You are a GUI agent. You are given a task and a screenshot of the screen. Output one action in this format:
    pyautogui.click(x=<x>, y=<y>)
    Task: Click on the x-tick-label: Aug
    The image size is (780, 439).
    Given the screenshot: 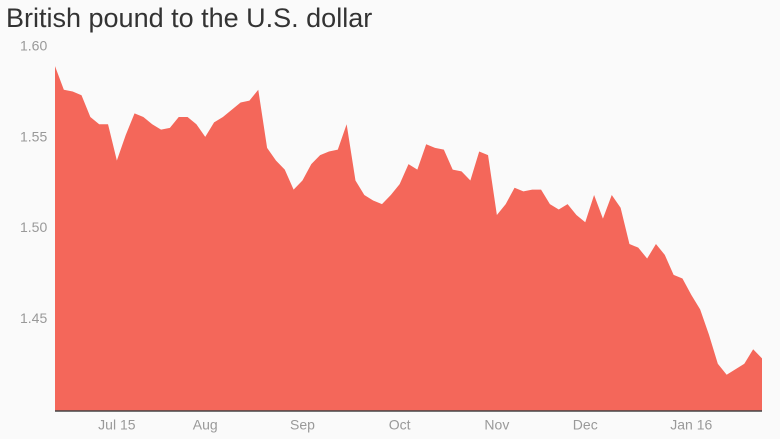 What is the action you would take?
    pyautogui.click(x=205, y=425)
    